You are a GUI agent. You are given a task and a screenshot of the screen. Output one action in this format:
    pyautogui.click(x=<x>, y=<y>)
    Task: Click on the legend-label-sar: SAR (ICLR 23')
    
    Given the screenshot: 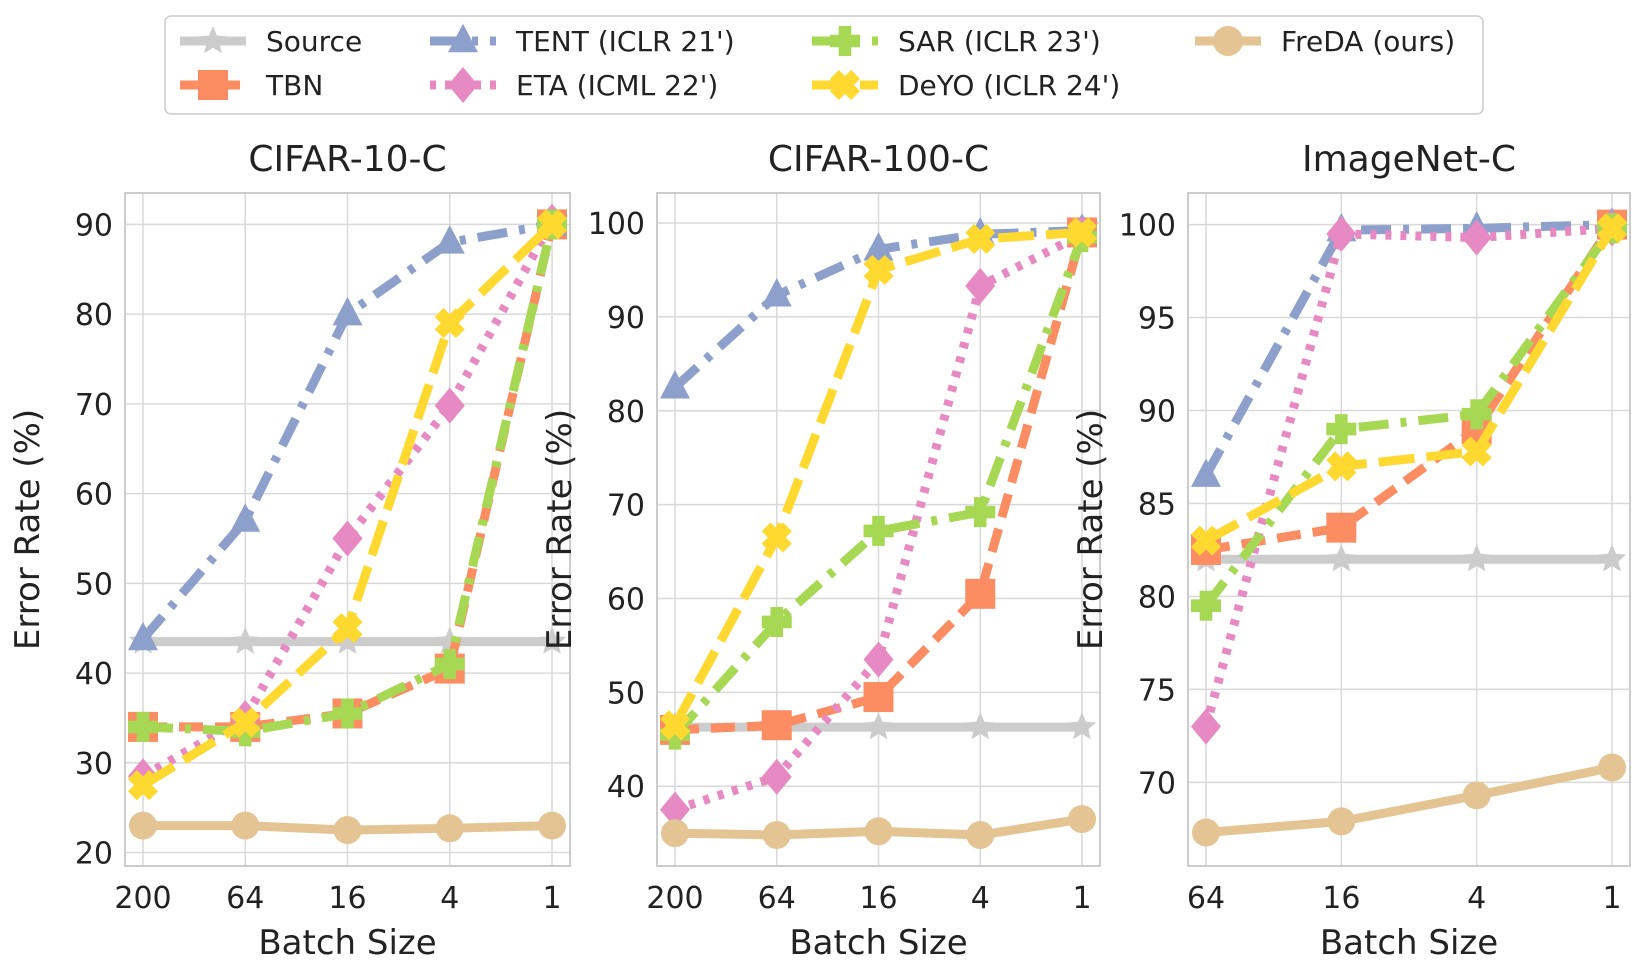 What is the action you would take?
    pyautogui.click(x=999, y=41)
    